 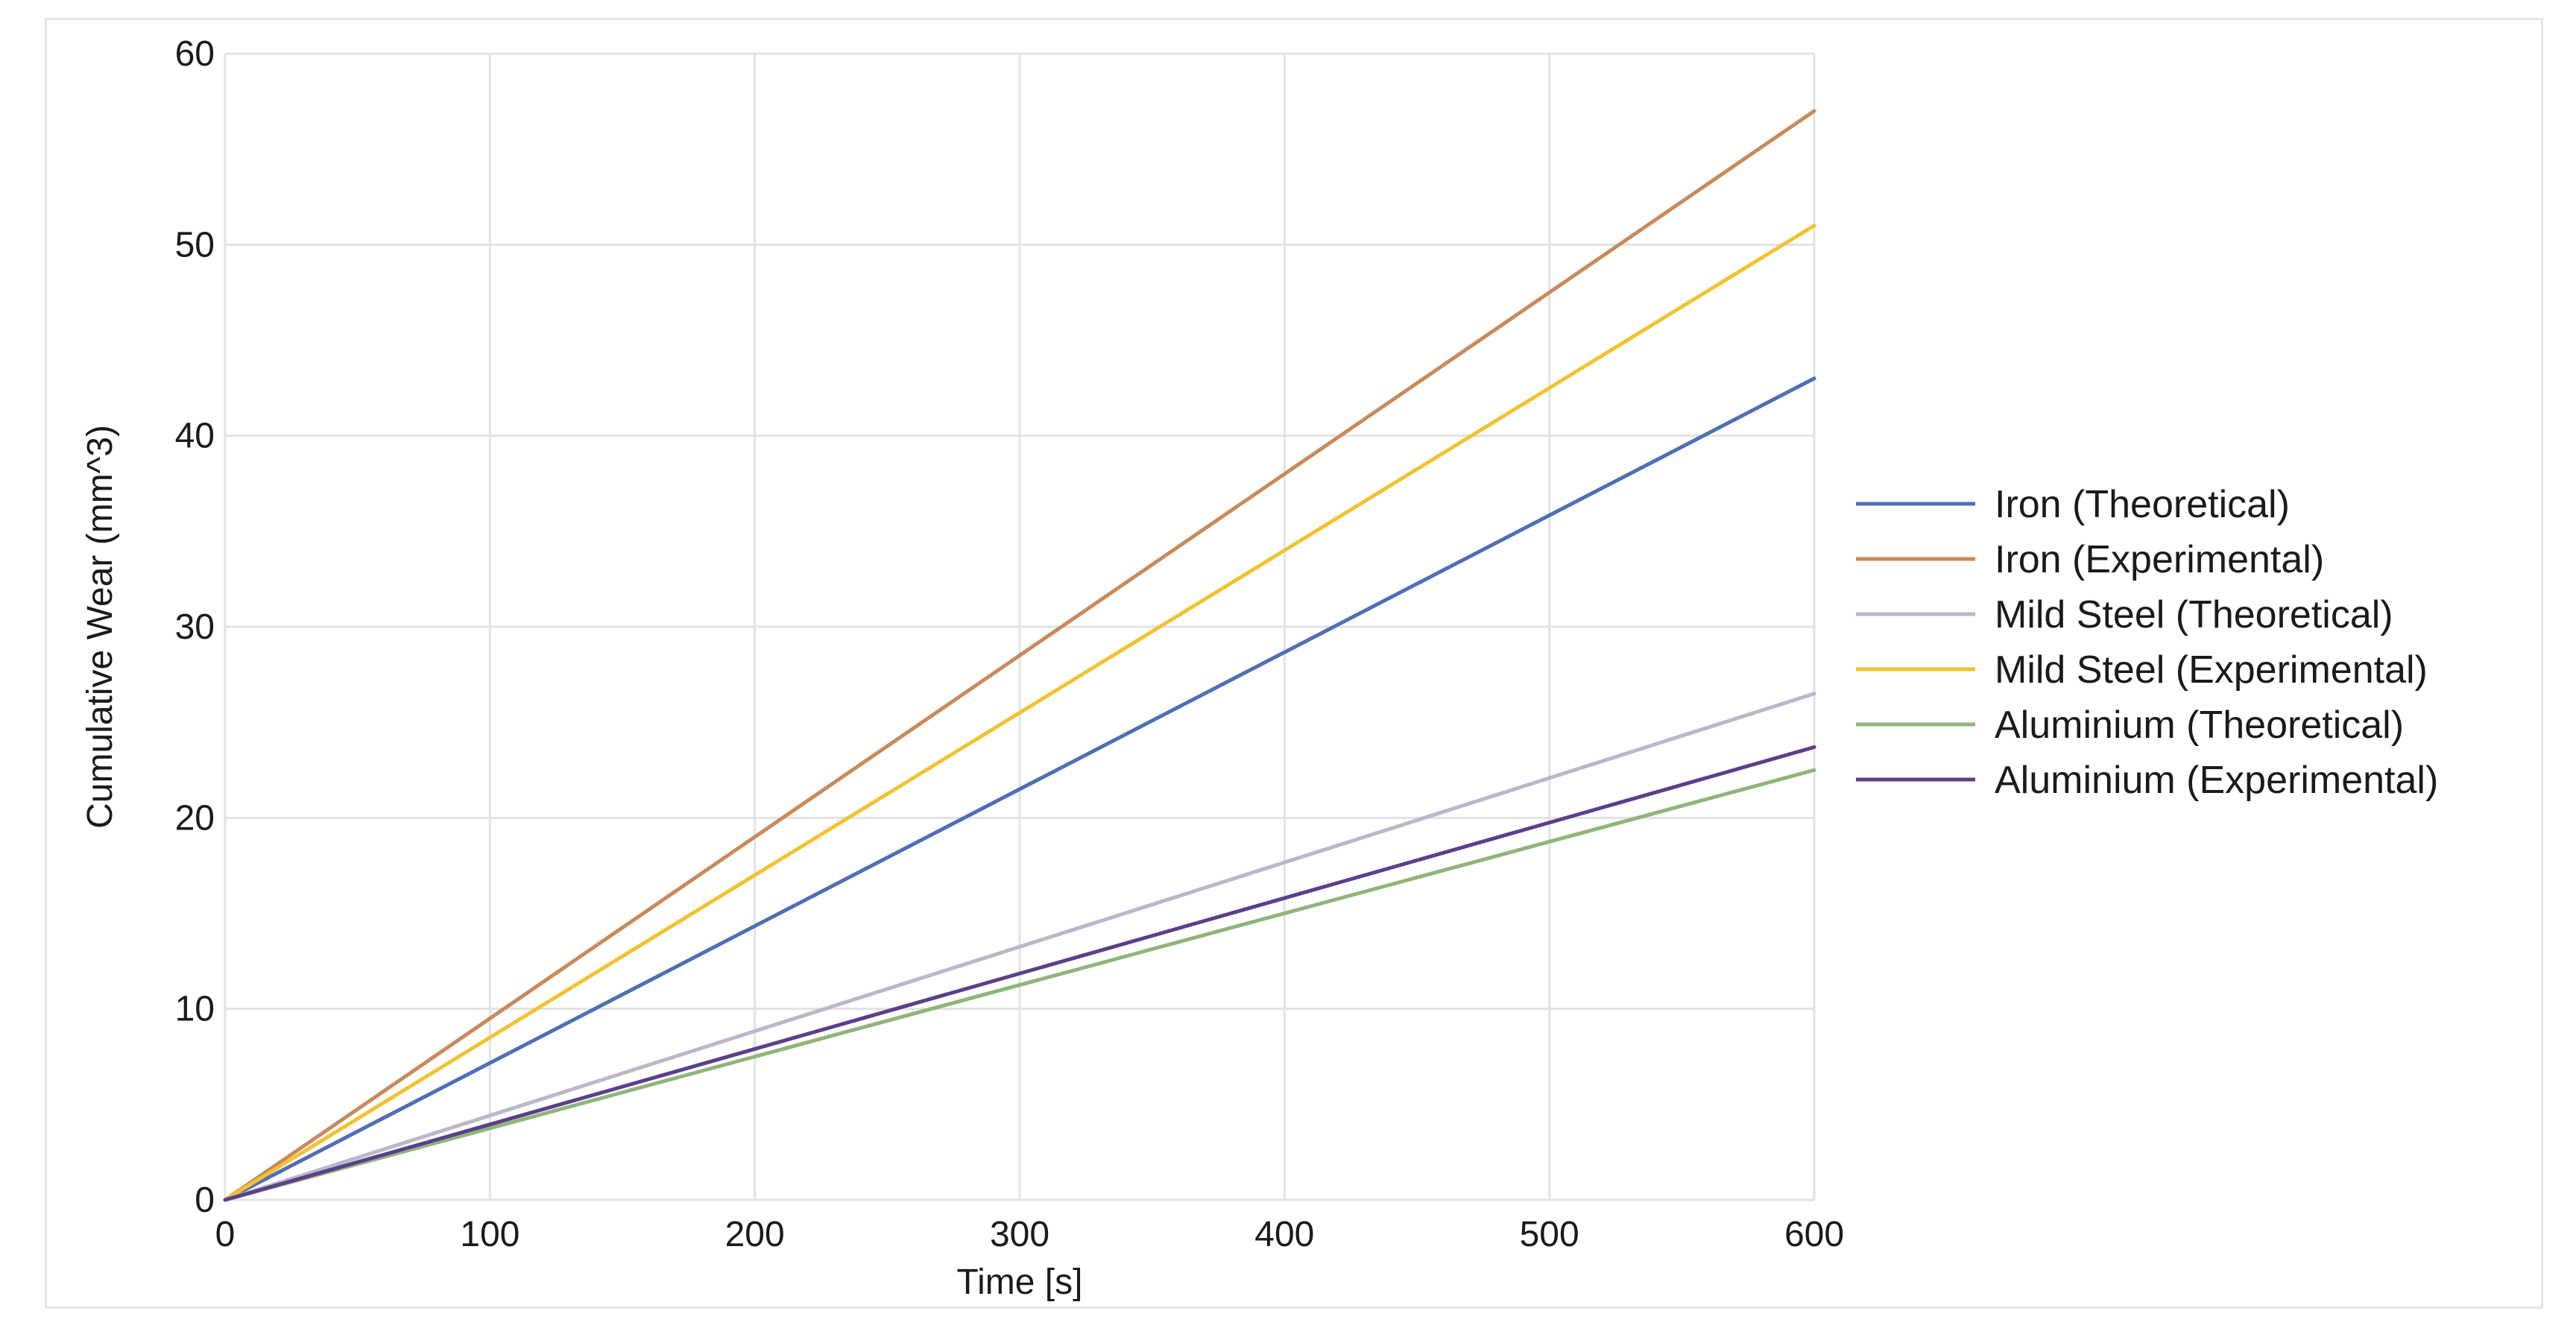 I want to click on y-axis-title: Cumulative Wear (mm^3), so click(x=100, y=627).